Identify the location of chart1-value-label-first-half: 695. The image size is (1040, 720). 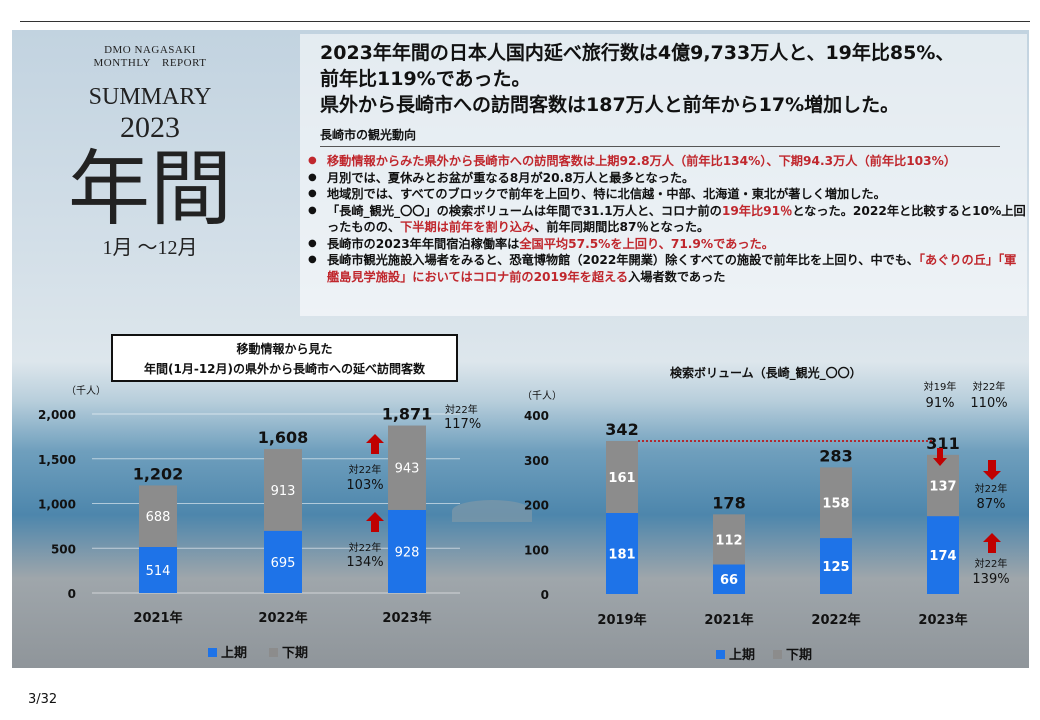
(283, 563).